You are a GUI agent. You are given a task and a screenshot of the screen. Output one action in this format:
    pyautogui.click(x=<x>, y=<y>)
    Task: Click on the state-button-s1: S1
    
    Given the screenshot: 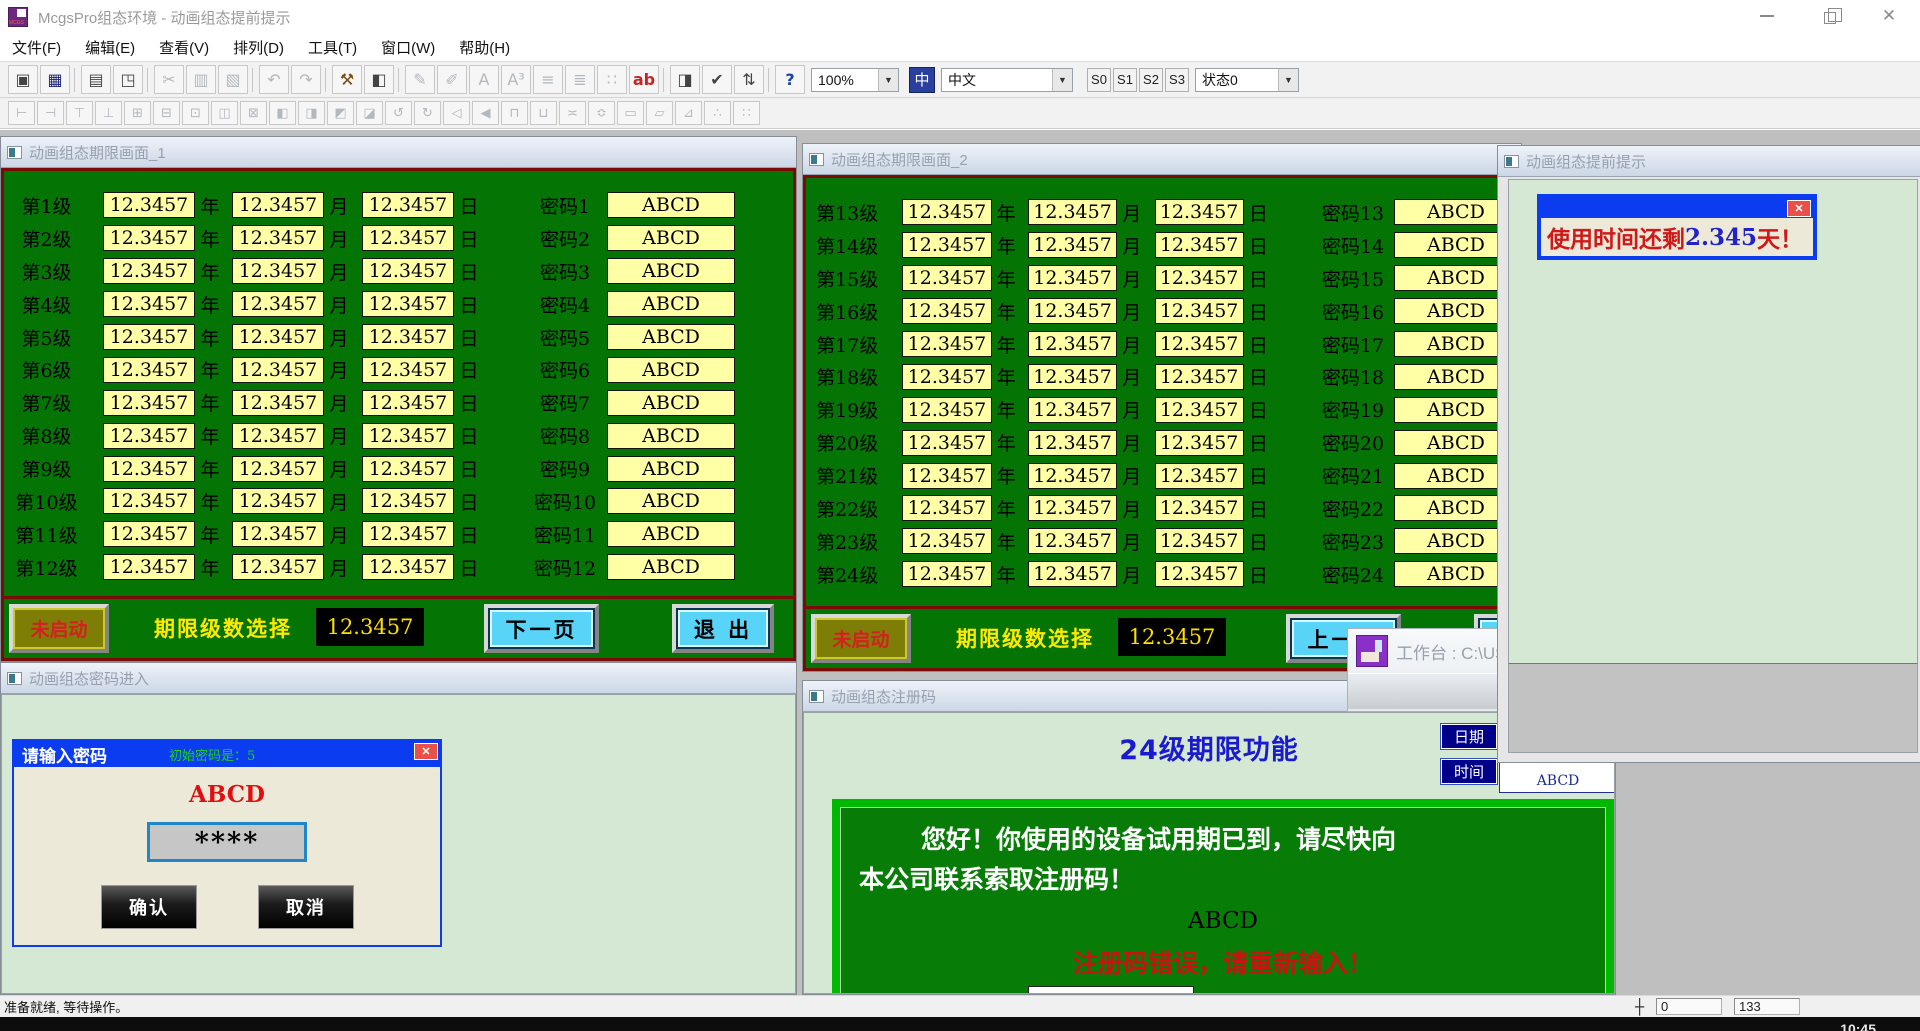 What is the action you would take?
    pyautogui.click(x=1125, y=79)
    